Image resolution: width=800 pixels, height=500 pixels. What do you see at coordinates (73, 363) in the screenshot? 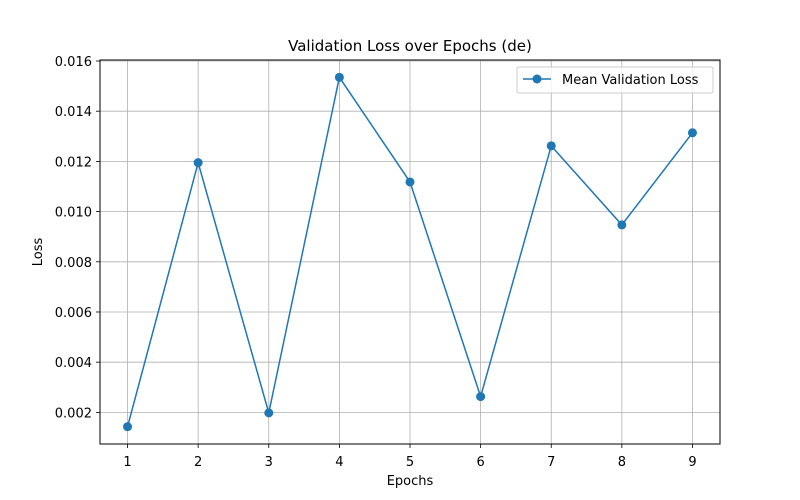
I see `y-tick-label: 0.004` at bounding box center [73, 363].